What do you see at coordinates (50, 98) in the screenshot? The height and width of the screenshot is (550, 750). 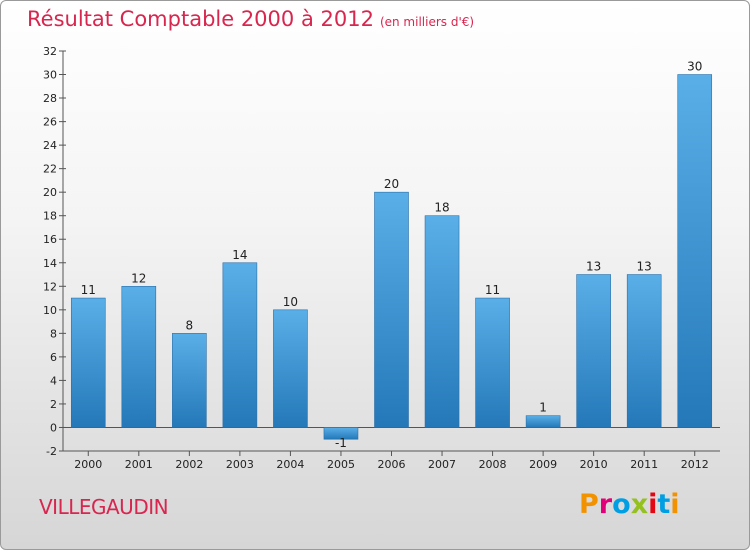 I see `y-tick-label: 28` at bounding box center [50, 98].